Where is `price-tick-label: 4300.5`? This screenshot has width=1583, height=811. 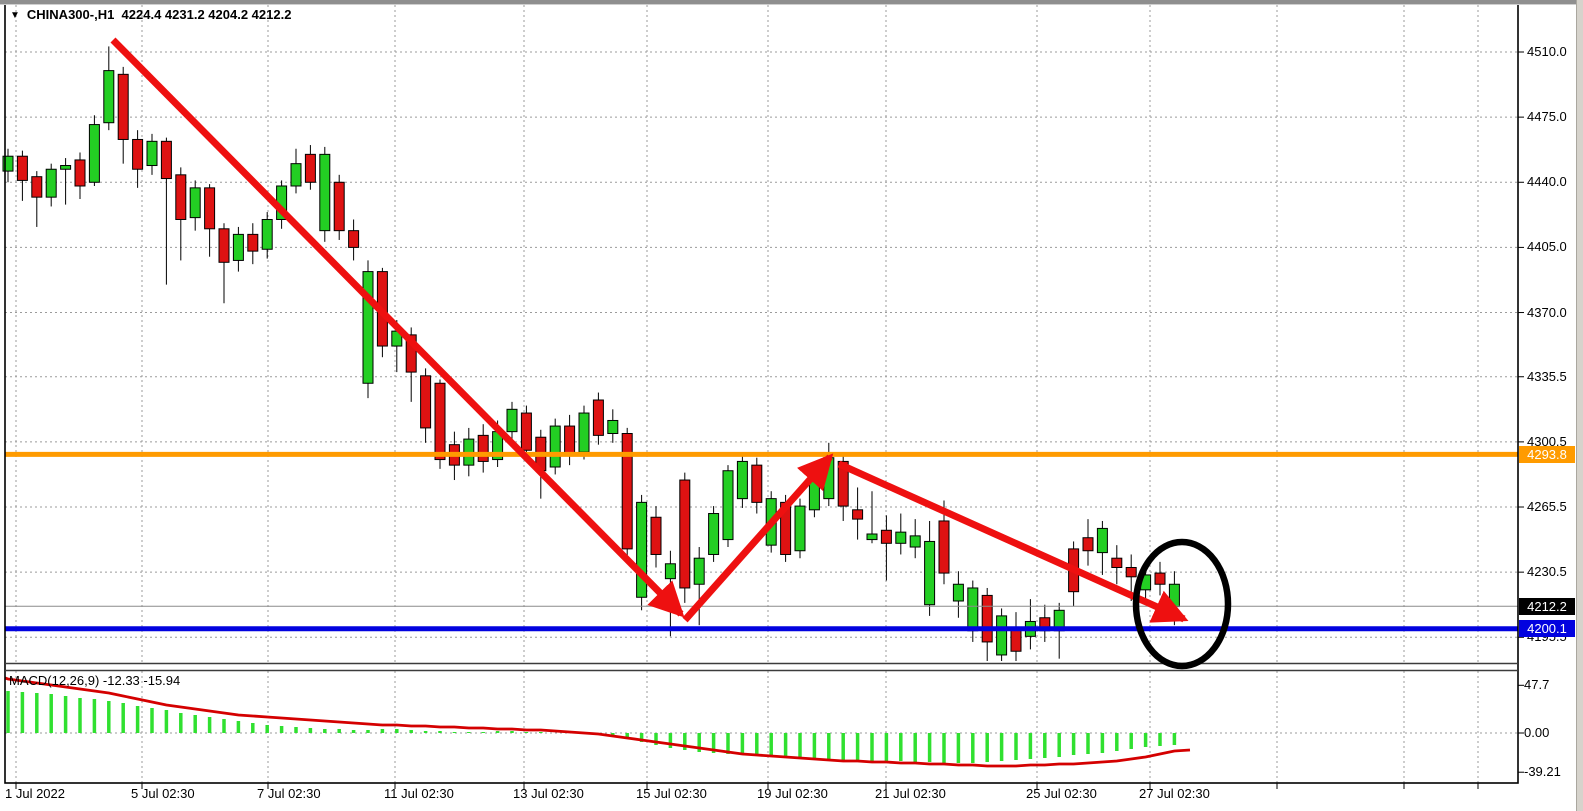
price-tick-label: 4300.5 is located at coordinates (1547, 441).